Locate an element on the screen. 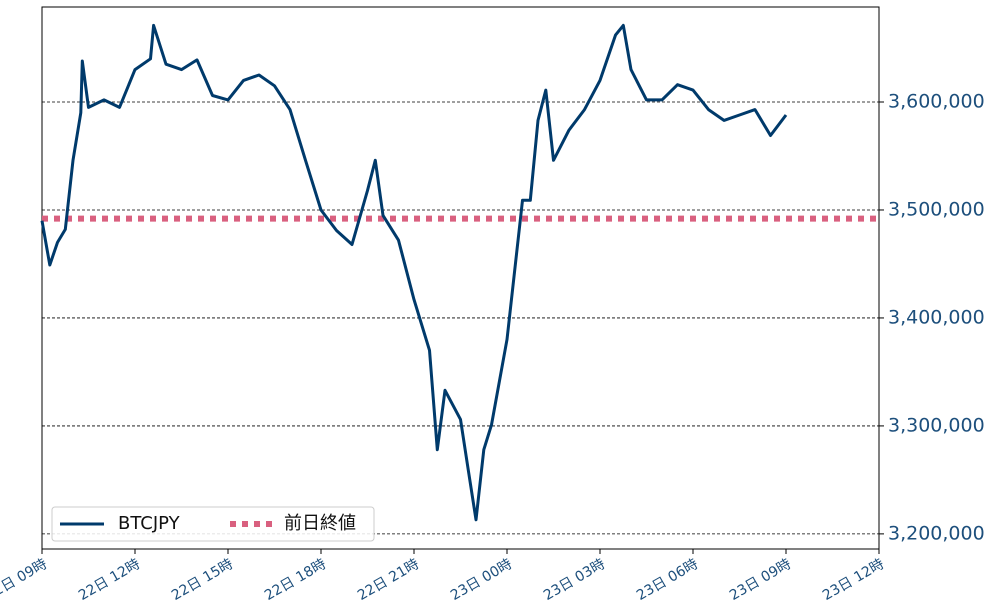 This screenshot has height=613, width=991. legend-box is located at coordinates (213, 524).